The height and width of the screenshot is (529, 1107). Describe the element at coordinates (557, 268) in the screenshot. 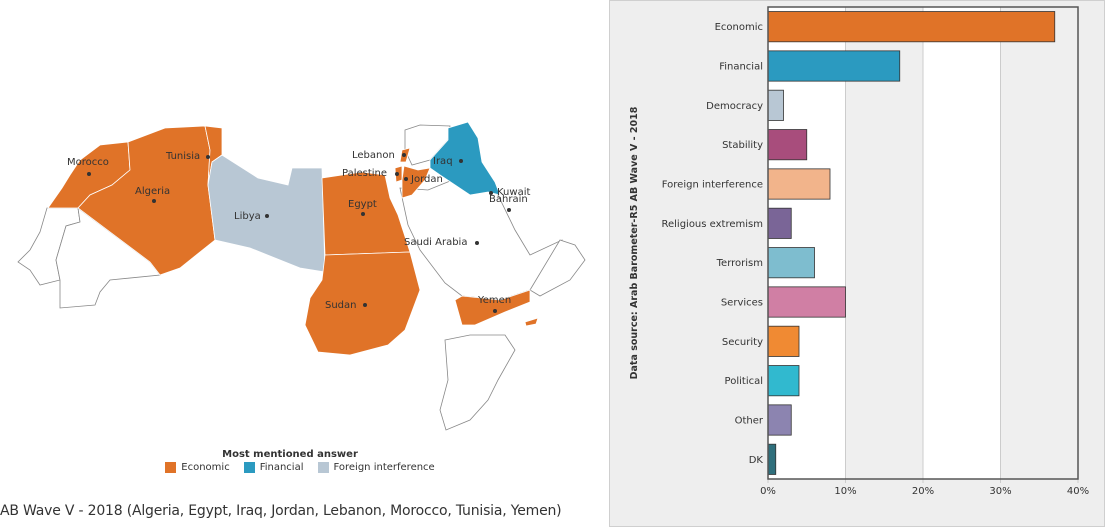

I see `country-shape-oman` at that location.